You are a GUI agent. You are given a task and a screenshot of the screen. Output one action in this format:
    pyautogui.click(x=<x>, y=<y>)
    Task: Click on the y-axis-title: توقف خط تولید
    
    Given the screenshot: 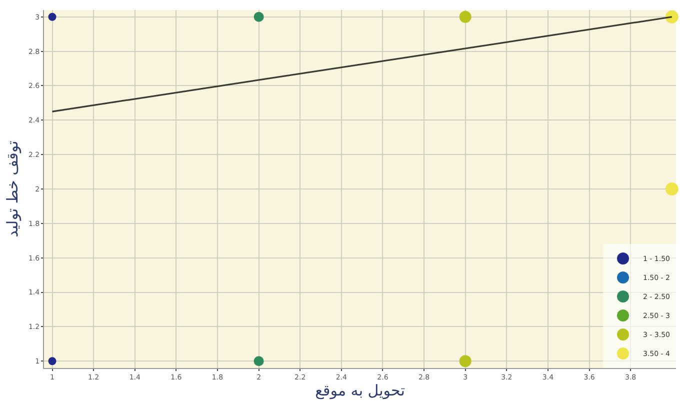 What is the action you would take?
    pyautogui.click(x=13, y=189)
    